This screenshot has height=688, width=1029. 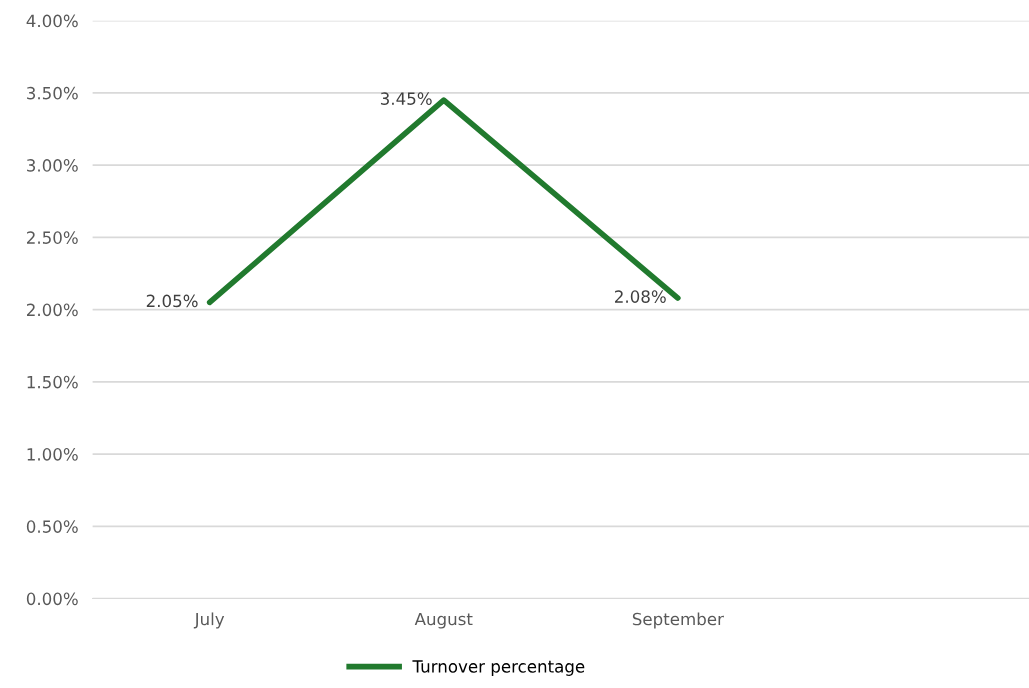 What do you see at coordinates (52, 310) in the screenshot?
I see `y-tick-label: 2.00%` at bounding box center [52, 310].